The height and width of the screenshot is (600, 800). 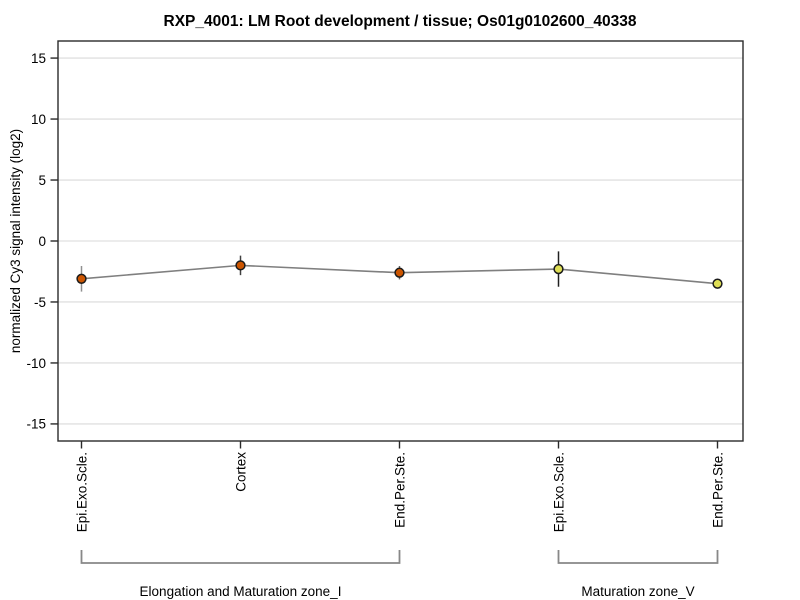 I want to click on x-category-label: Cortex, so click(x=240, y=472).